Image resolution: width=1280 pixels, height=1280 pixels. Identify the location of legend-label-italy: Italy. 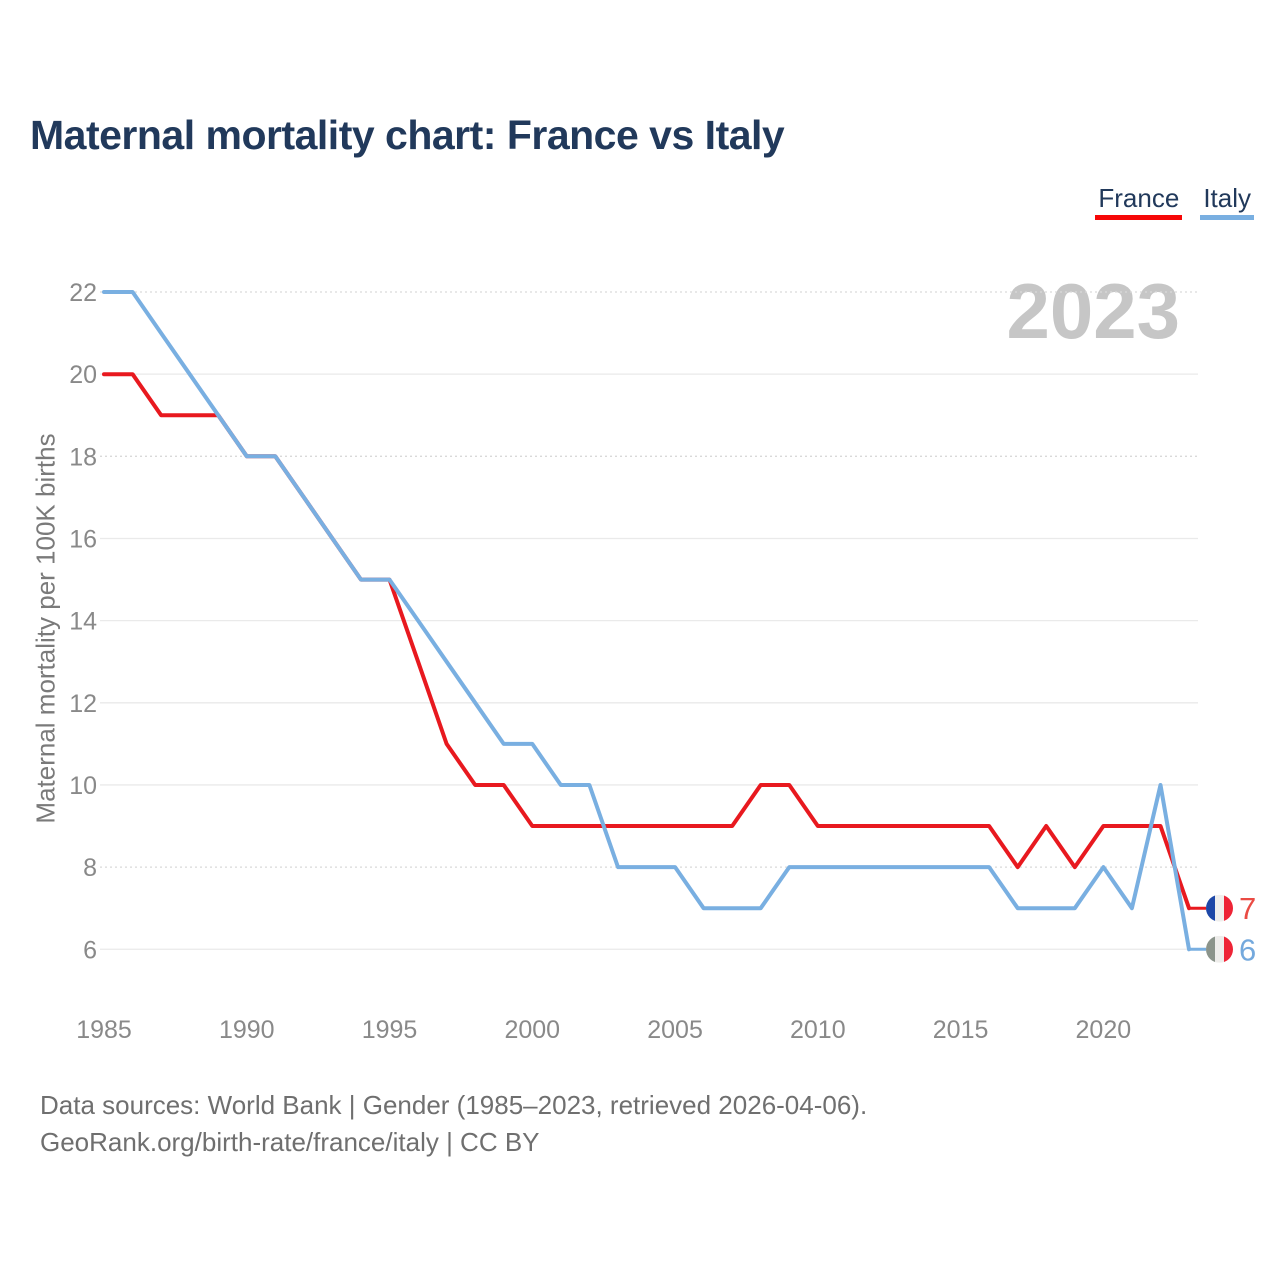
(1227, 198).